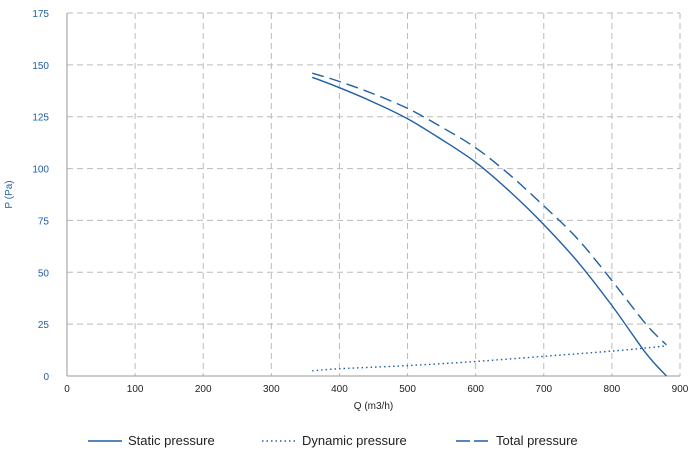 The width and height of the screenshot is (693, 460). What do you see at coordinates (67, 389) in the screenshot?
I see `x-tick-label: 0` at bounding box center [67, 389].